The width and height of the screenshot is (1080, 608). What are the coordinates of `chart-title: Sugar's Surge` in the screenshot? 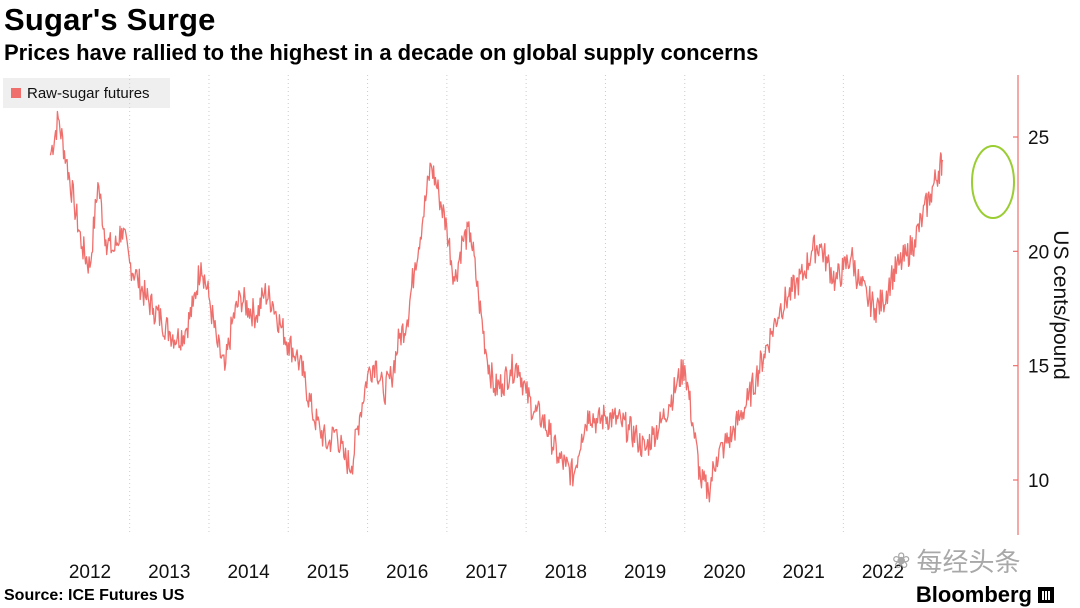 It's located at (110, 19).